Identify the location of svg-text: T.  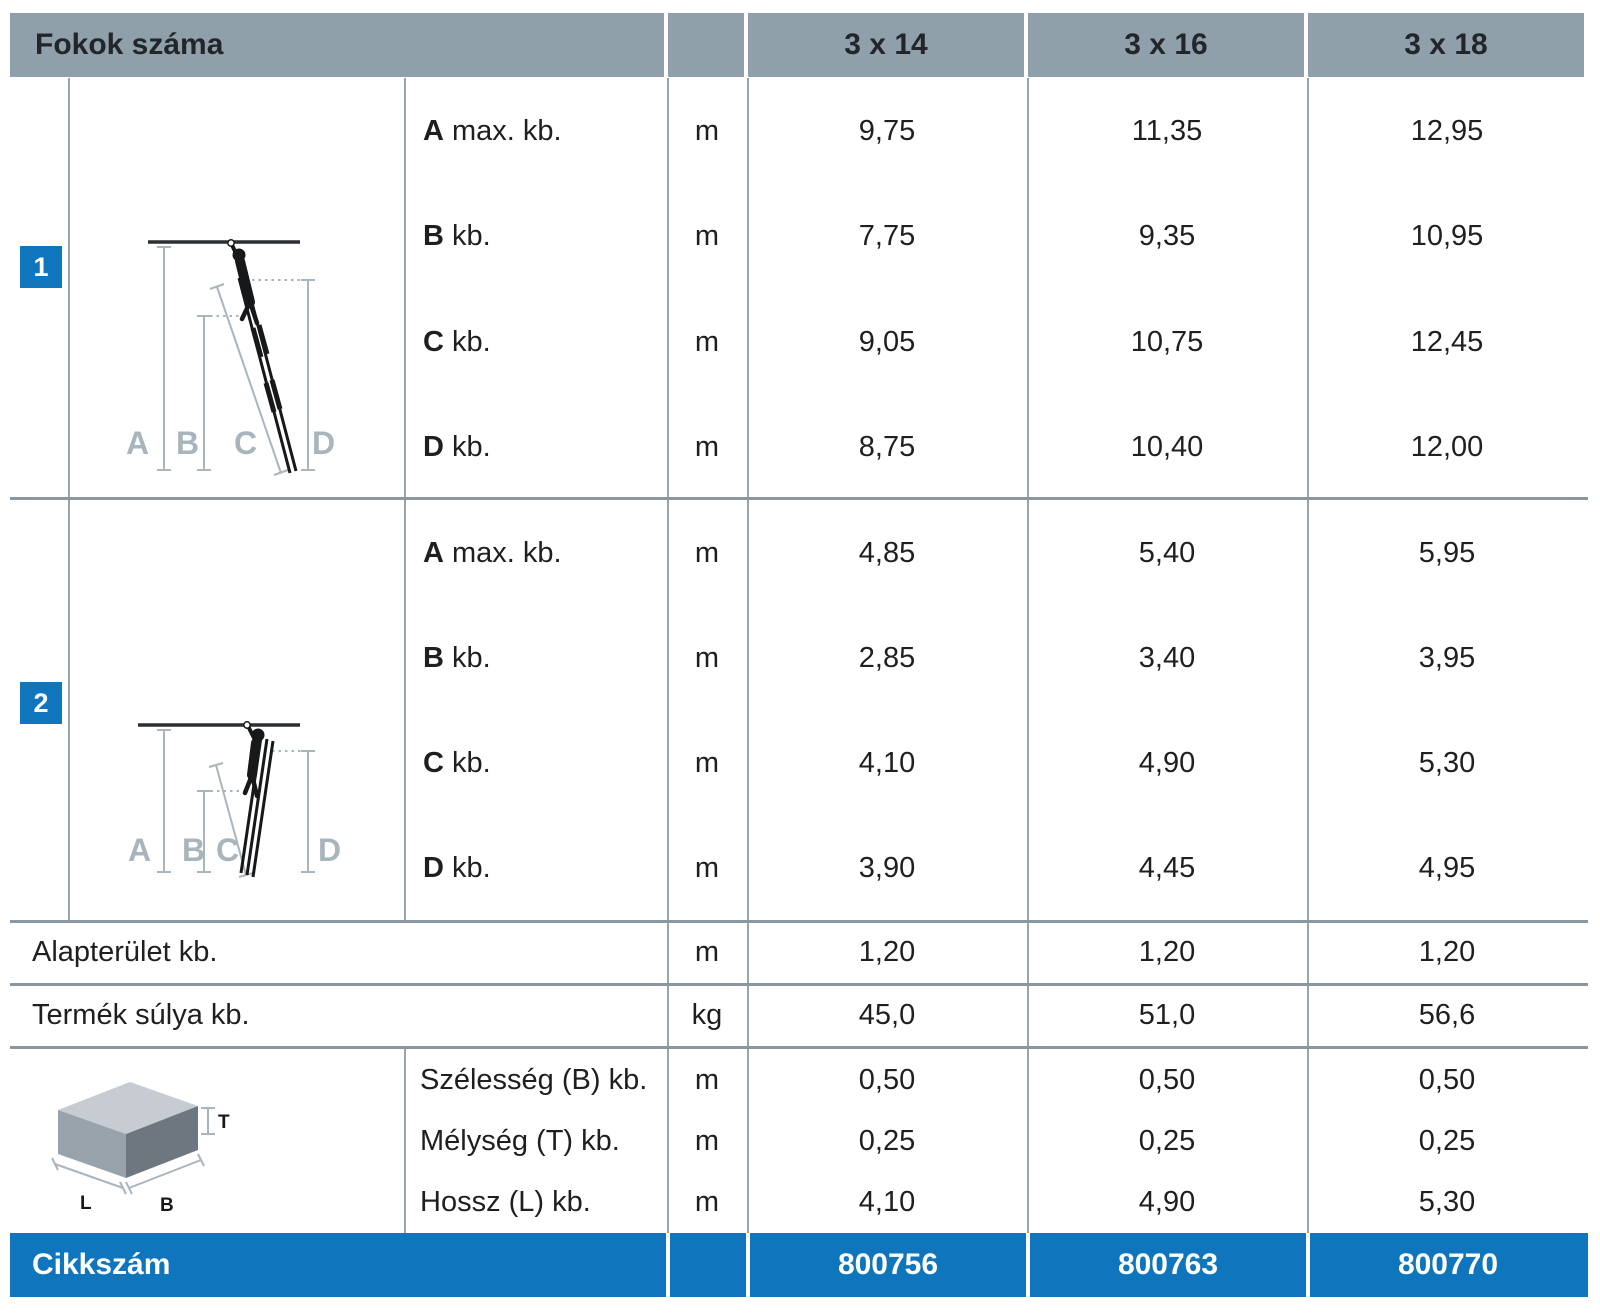
(224, 1122).